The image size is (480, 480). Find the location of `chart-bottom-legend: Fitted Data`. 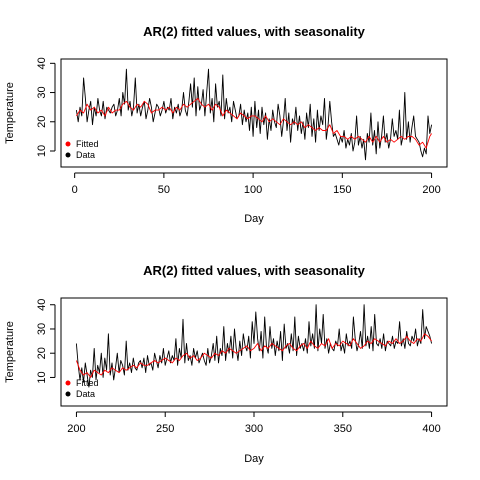

chart-bottom-legend: Fitted Data is located at coordinates (82, 388).